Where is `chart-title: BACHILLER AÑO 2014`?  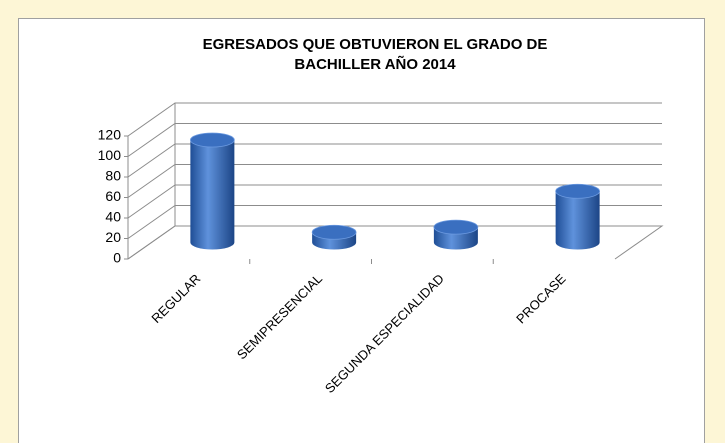 chart-title: BACHILLER AÑO 2014 is located at coordinates (375, 64).